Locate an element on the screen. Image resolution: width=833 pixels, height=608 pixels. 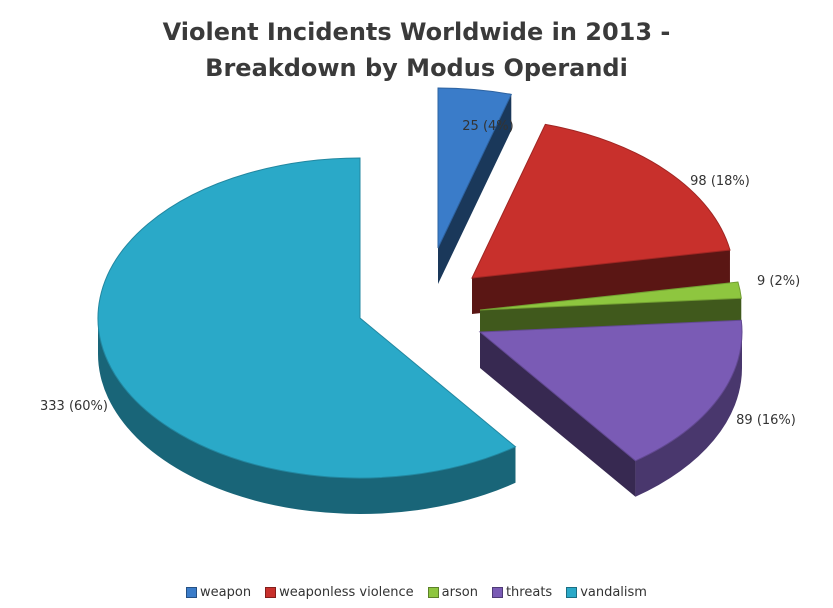
legend-item-threats: threats is located at coordinates (522, 592).